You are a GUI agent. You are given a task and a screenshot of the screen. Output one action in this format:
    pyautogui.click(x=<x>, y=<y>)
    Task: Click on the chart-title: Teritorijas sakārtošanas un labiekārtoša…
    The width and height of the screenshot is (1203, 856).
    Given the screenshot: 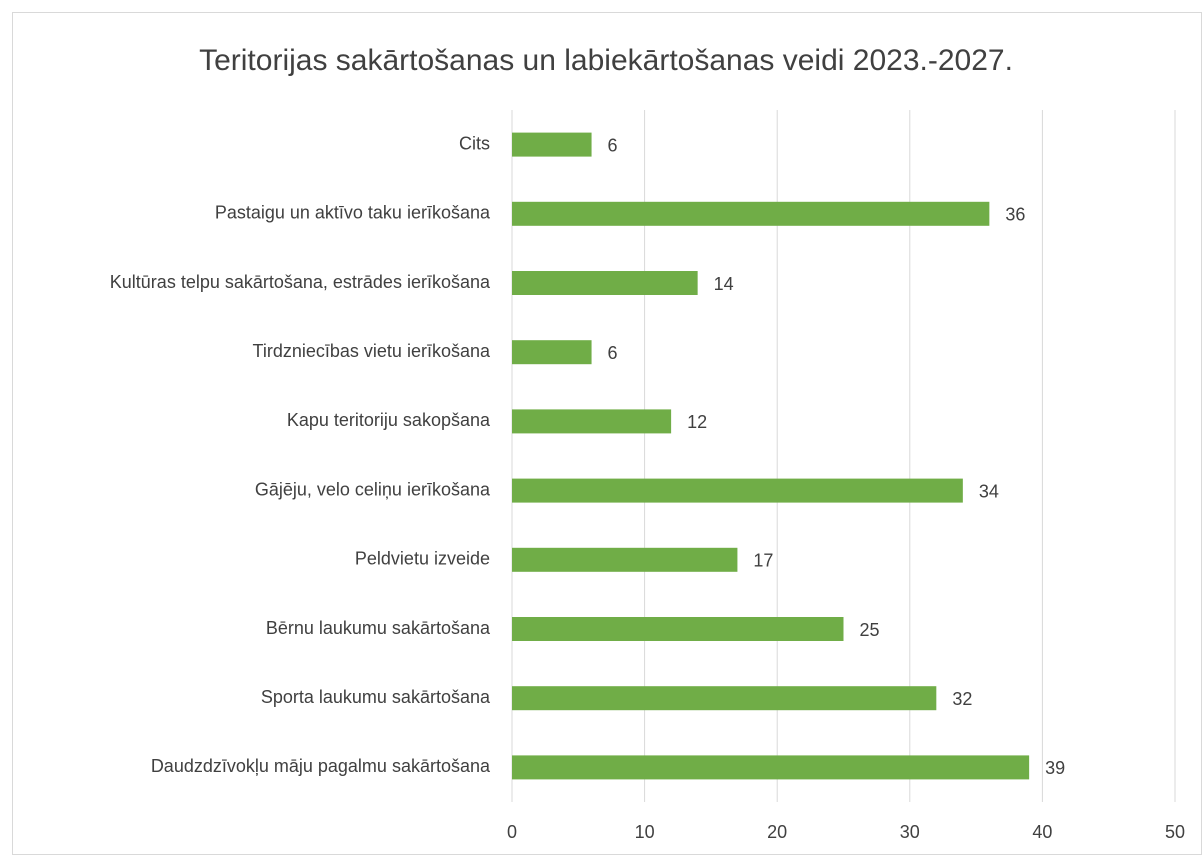 What is the action you would take?
    pyautogui.click(x=606, y=60)
    